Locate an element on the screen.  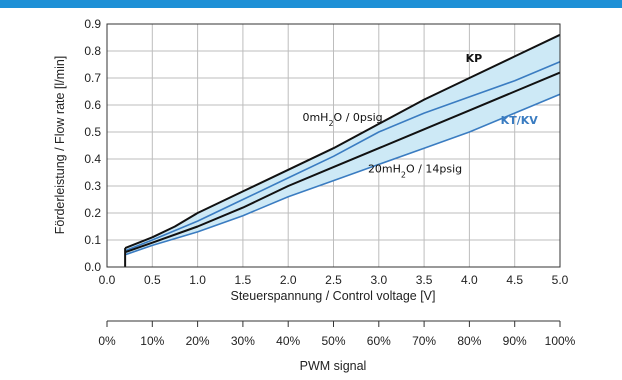
pwm-tick-label: 80% is located at coordinates (469, 341).